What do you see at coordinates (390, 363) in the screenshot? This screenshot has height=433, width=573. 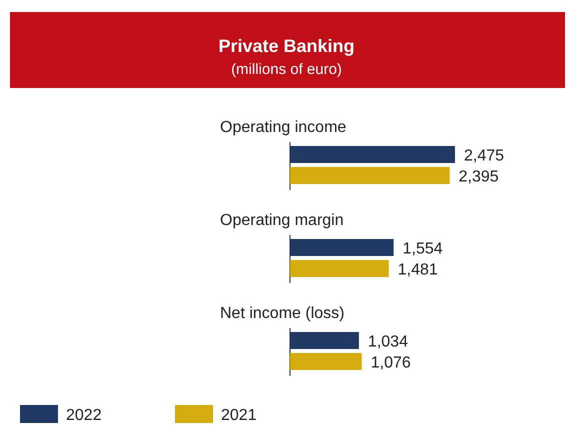 I see `data-label: 1,076` at bounding box center [390, 363].